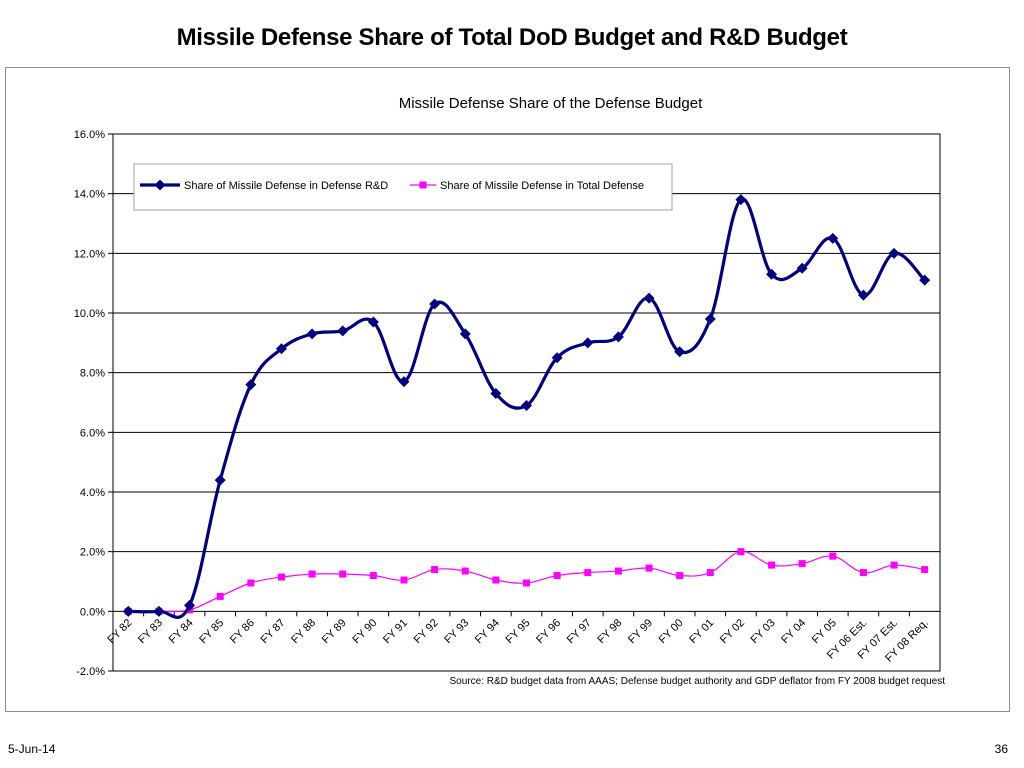  I want to click on x-tick-label: FY 97, so click(579, 631).